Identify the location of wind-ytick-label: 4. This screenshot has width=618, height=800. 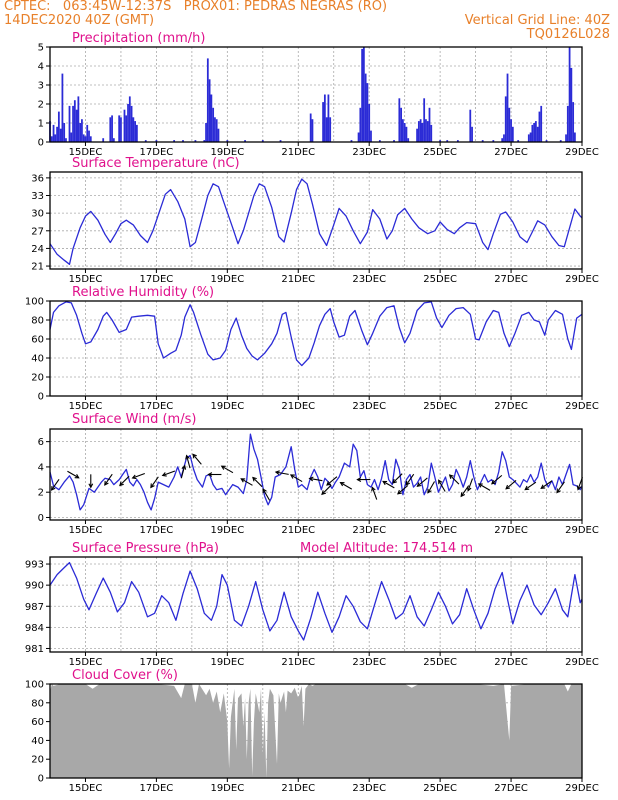
(41, 467).